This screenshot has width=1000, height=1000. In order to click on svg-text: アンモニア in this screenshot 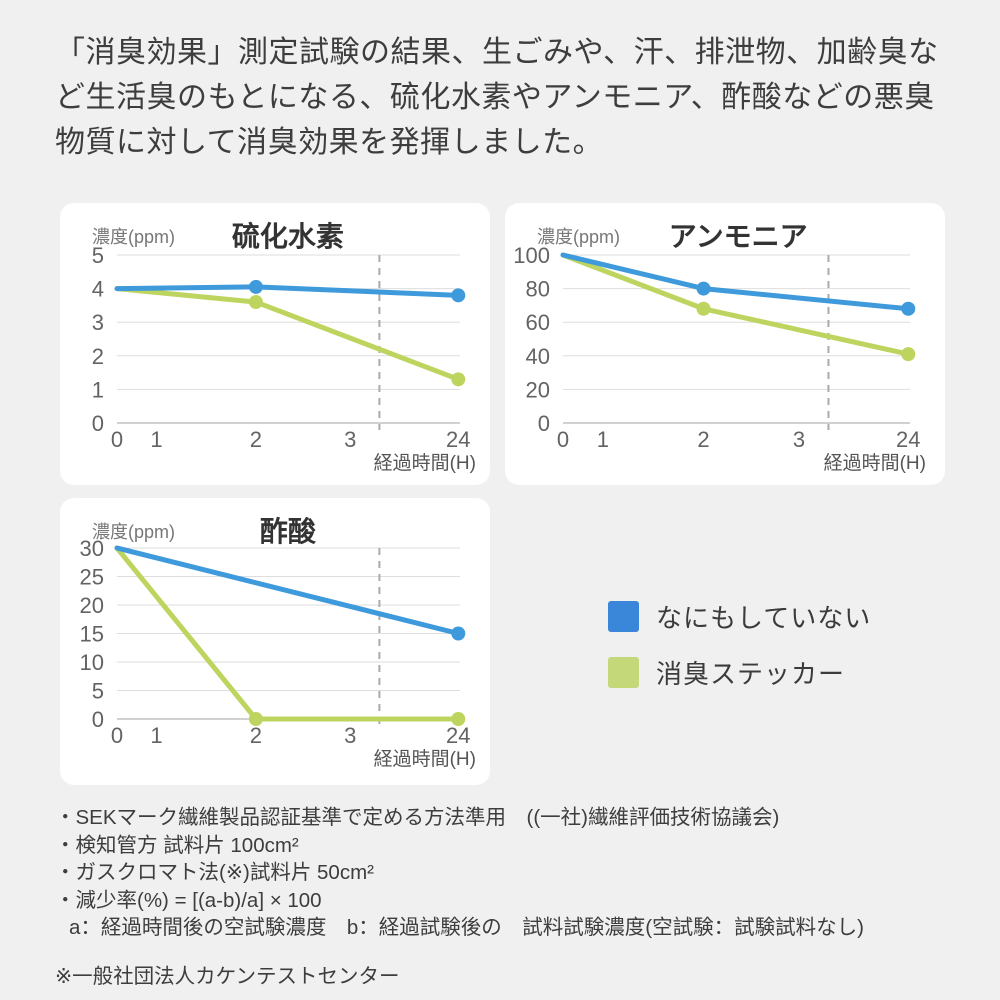, I will do `click(738, 236)`.